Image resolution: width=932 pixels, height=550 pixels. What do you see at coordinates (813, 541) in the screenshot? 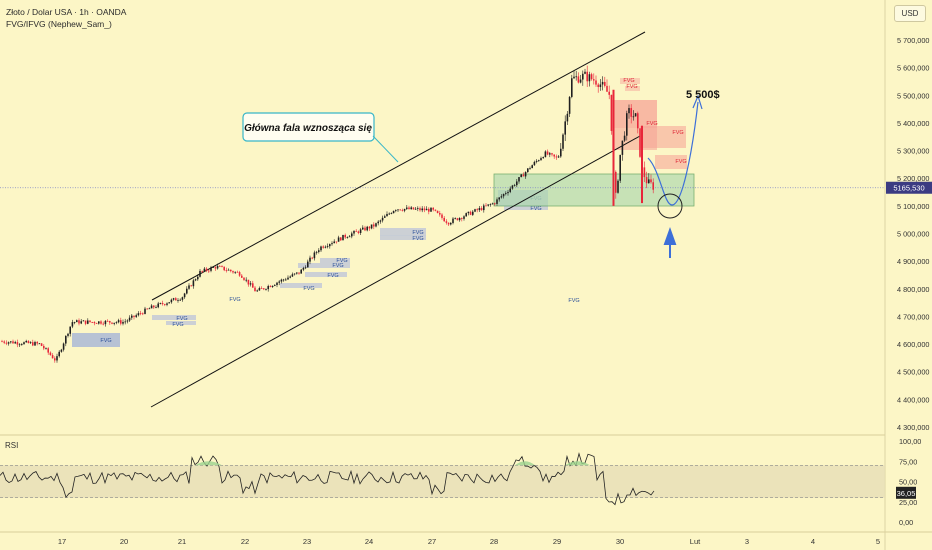
I see `time-tick-label: 4` at bounding box center [813, 541].